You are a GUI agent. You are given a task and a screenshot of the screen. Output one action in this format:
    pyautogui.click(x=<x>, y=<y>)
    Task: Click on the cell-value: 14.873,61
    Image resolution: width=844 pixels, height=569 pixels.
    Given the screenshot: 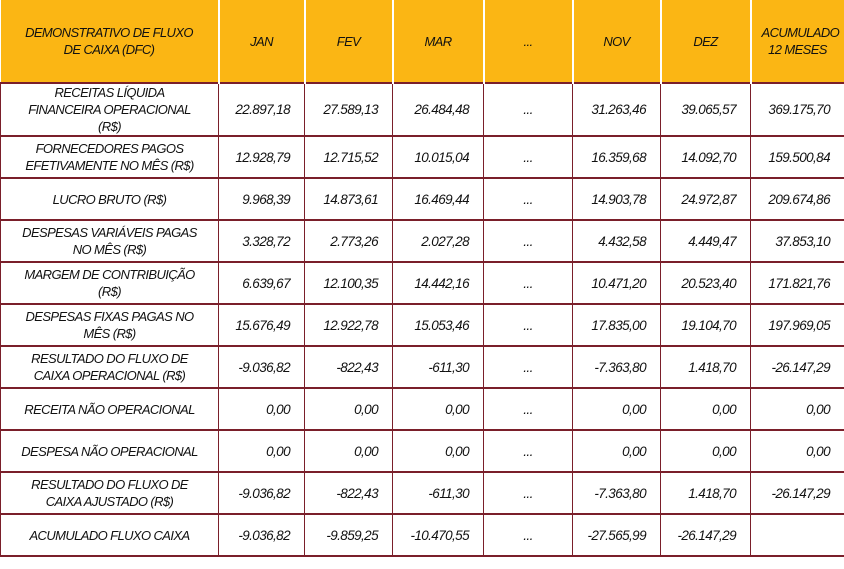 What is the action you would take?
    pyautogui.click(x=348, y=199)
    